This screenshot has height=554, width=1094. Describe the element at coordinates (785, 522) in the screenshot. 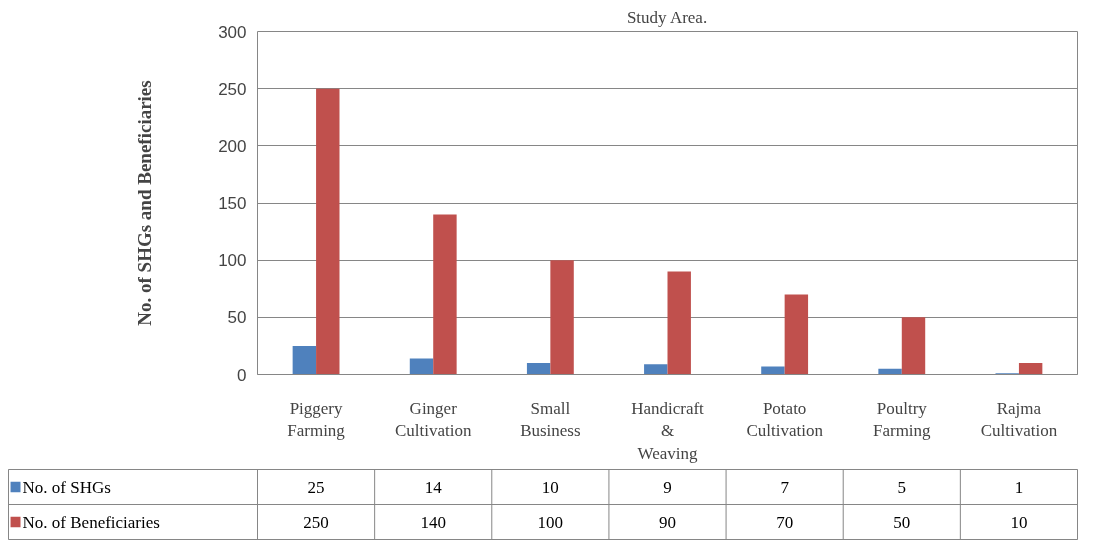

I see `data-label: 70` at that location.